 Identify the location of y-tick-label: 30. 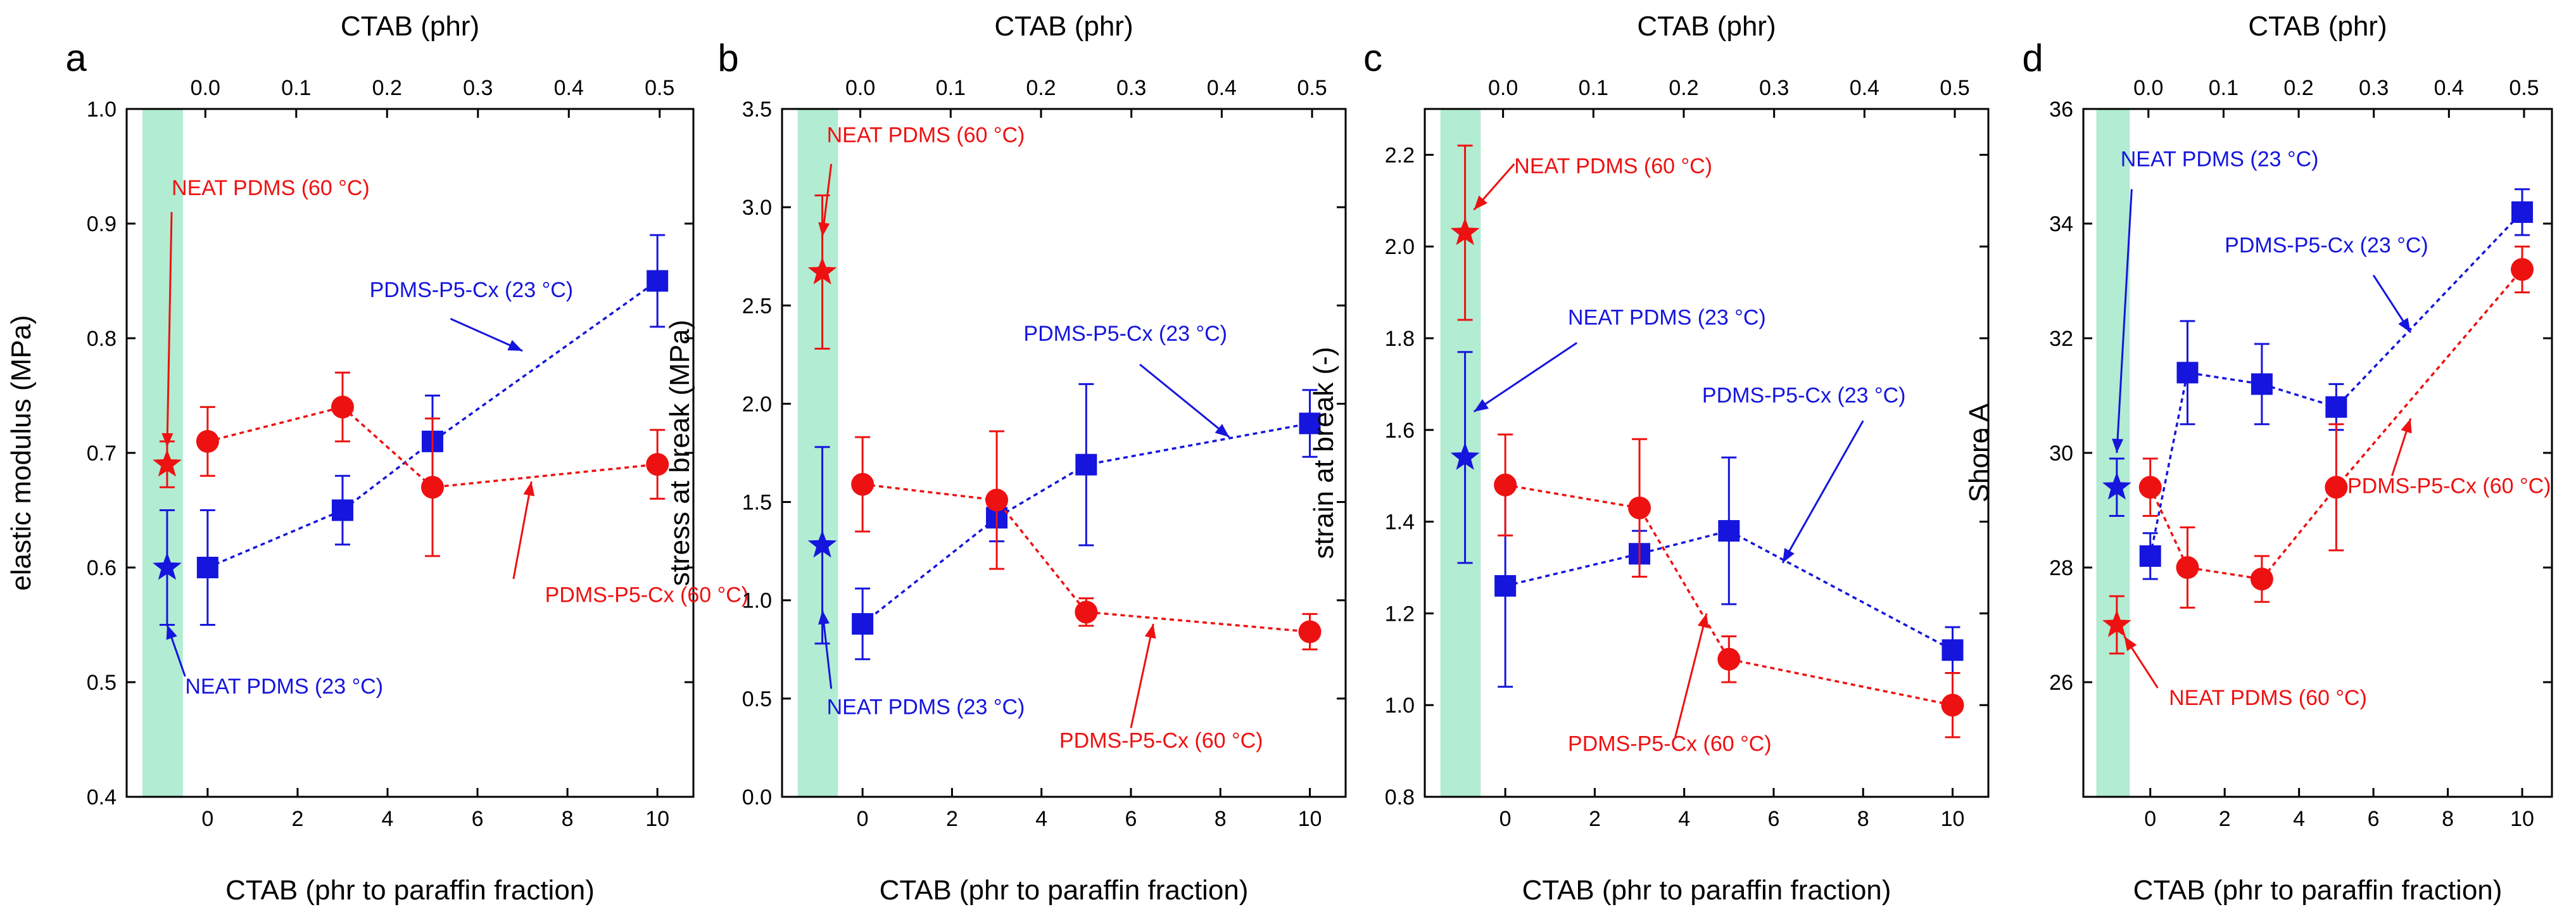
(2061, 453).